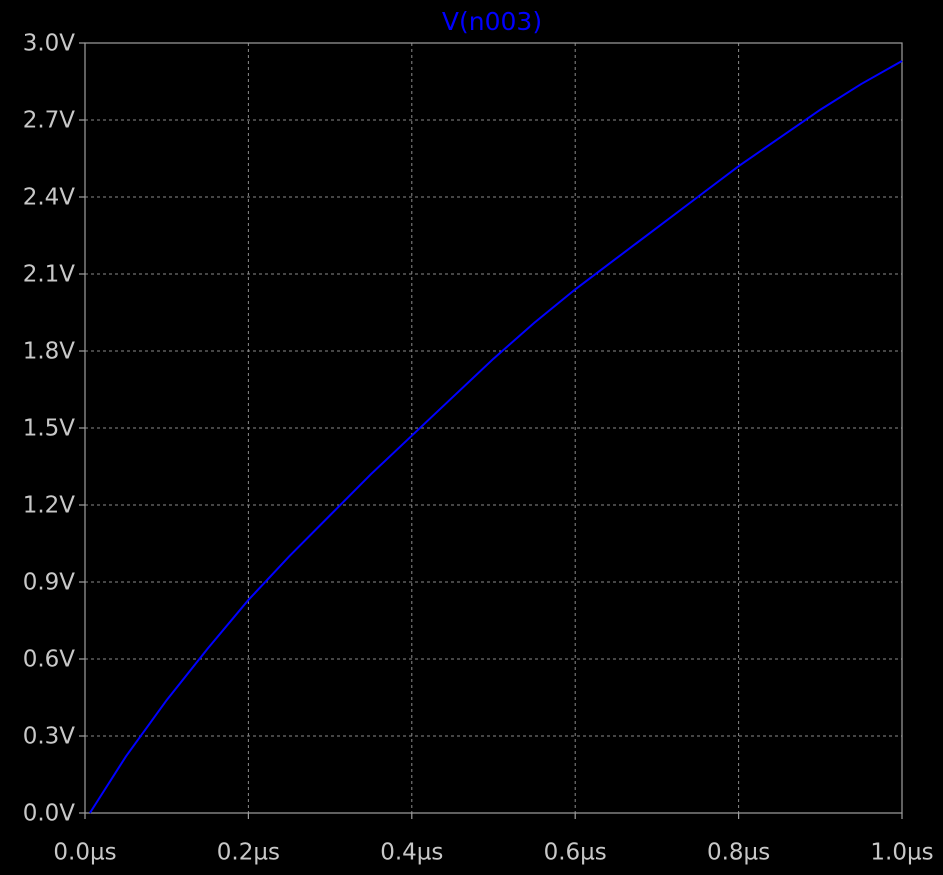  What do you see at coordinates (84, 853) in the screenshot?
I see `x-tick-label: 0.0µs` at bounding box center [84, 853].